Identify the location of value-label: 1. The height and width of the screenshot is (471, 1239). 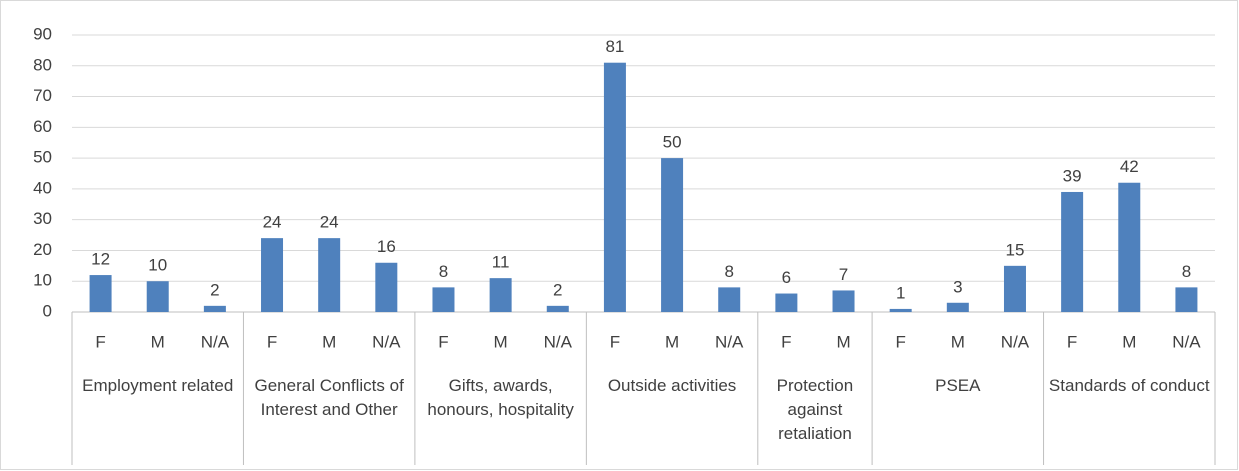
(900, 292).